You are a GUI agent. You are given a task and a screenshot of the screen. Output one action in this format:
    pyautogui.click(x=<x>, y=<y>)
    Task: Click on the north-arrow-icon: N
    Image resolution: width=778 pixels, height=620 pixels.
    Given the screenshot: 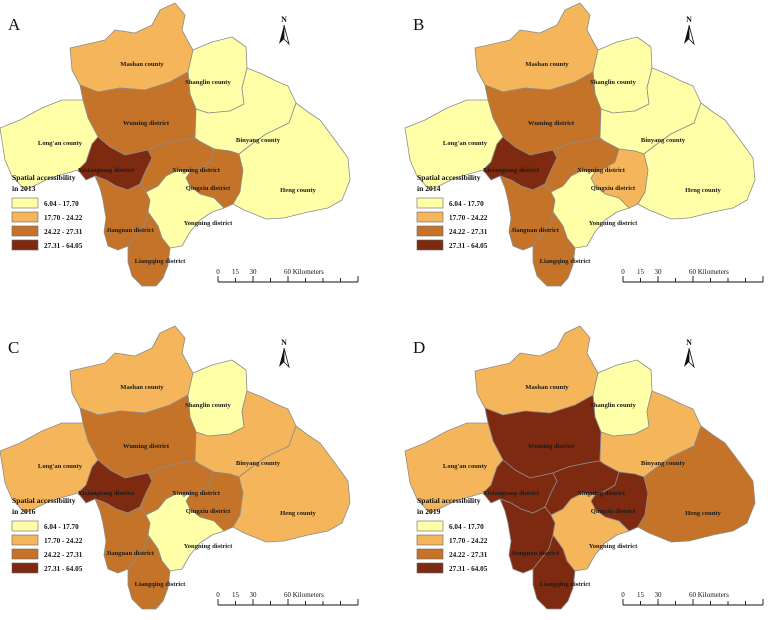 What is the action you would take?
    pyautogui.click(x=689, y=30)
    